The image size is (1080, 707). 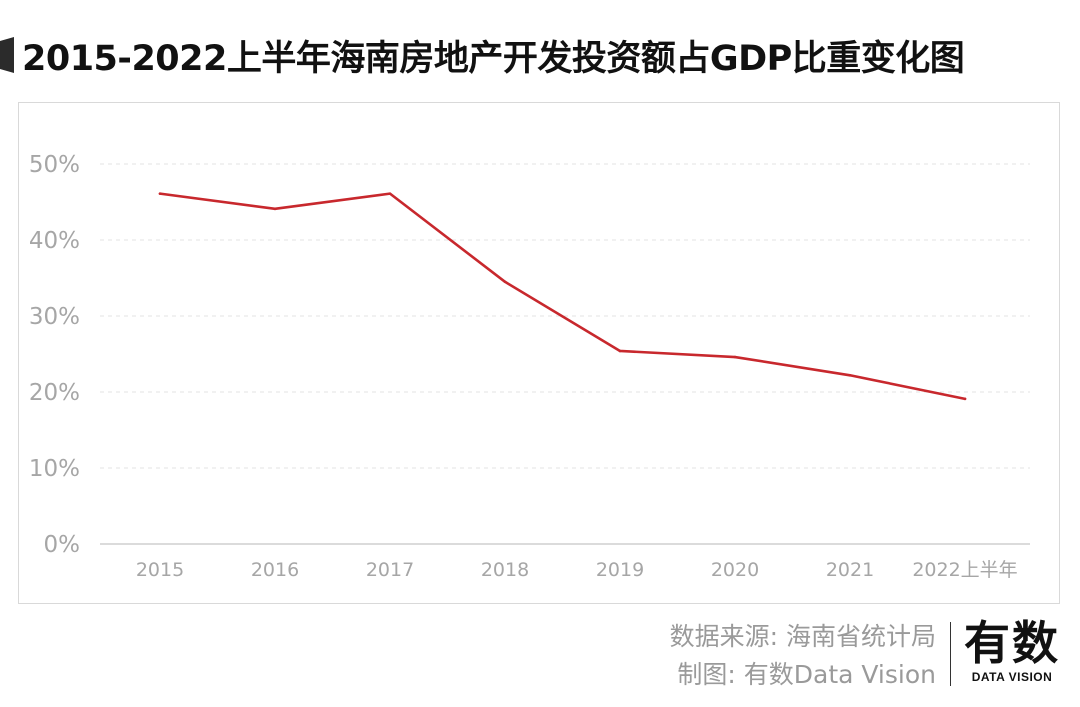 What do you see at coordinates (390, 193) in the screenshot?
I see `data-point-2017` at bounding box center [390, 193].